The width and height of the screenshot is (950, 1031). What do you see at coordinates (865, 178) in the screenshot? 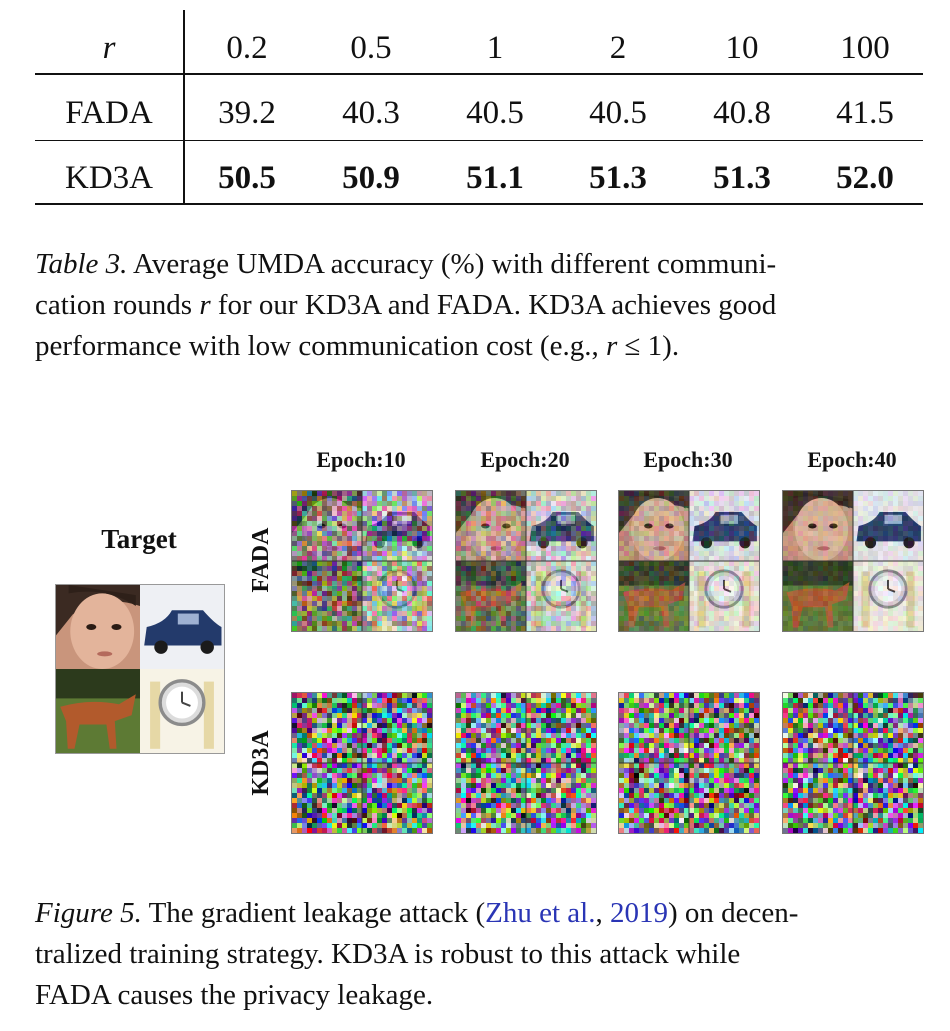
I see `table-cell: 52.0` at bounding box center [865, 178].